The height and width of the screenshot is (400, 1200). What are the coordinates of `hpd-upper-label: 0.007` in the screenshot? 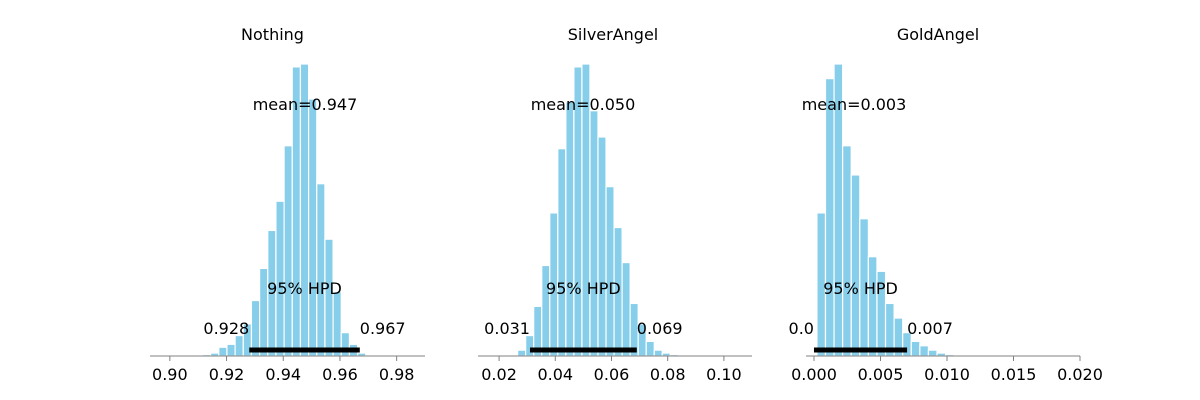 It's located at (930, 328).